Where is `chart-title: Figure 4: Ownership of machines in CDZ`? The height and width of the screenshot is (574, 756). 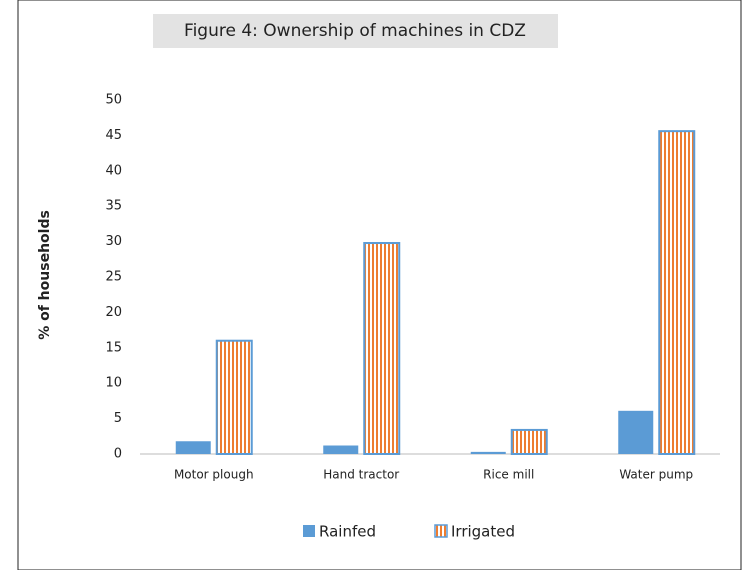 chart-title: Figure 4: Ownership of machines in CDZ is located at coordinates (355, 31).